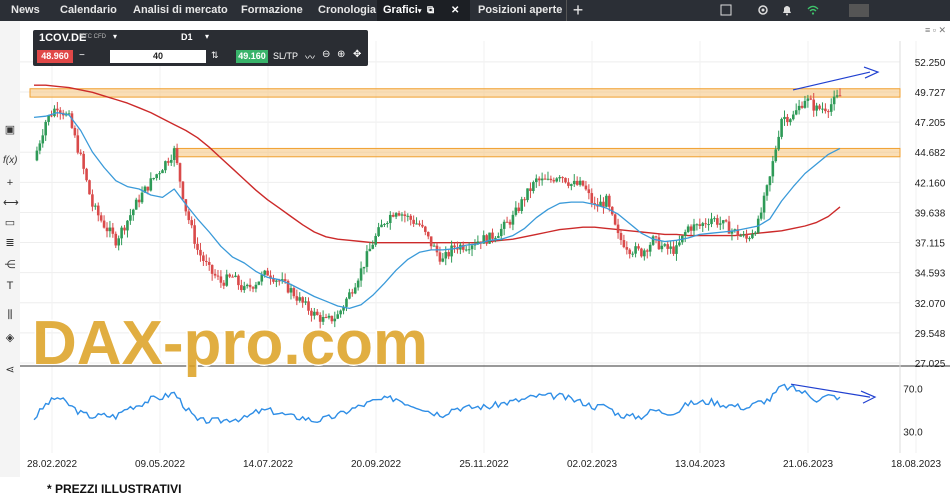 The width and height of the screenshot is (950, 499). Describe the element at coordinates (10, 338) in the screenshot. I see `layers-icon: ◈` at that location.